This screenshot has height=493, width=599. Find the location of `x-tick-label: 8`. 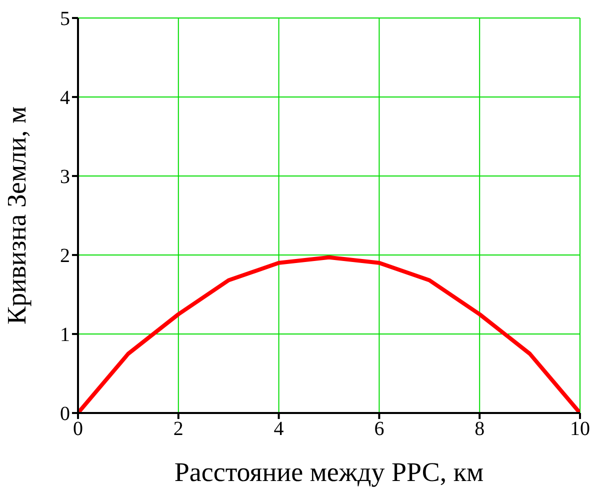

x-tick-label: 8 is located at coordinates (479, 429).